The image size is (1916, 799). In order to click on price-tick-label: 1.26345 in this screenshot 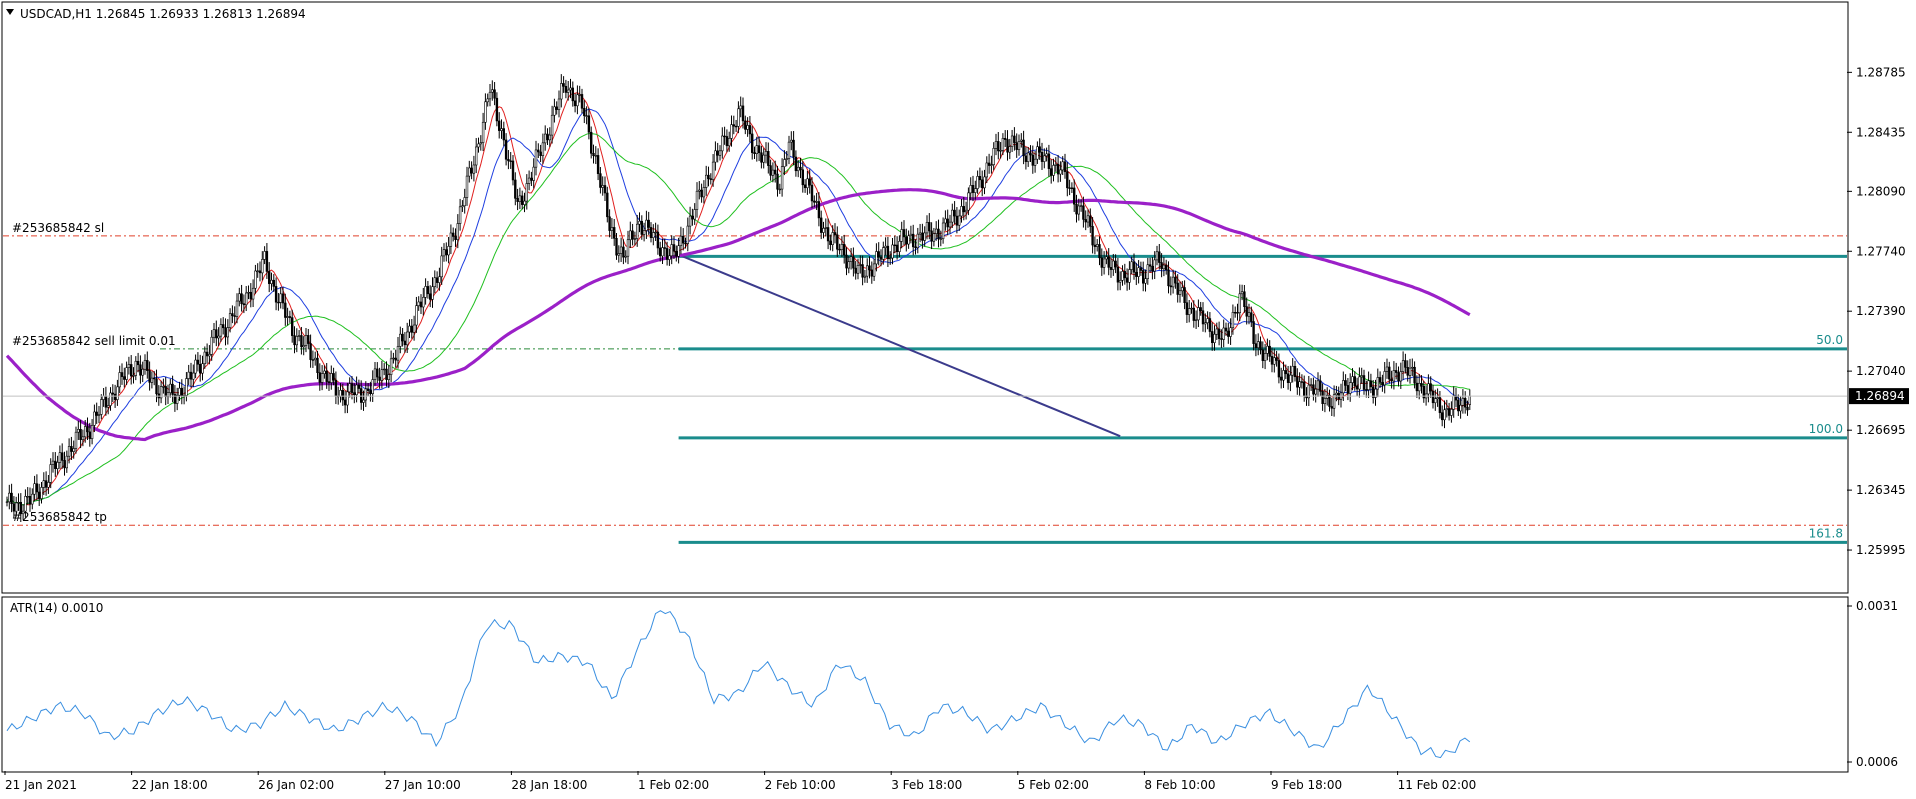, I will do `click(1881, 490)`.